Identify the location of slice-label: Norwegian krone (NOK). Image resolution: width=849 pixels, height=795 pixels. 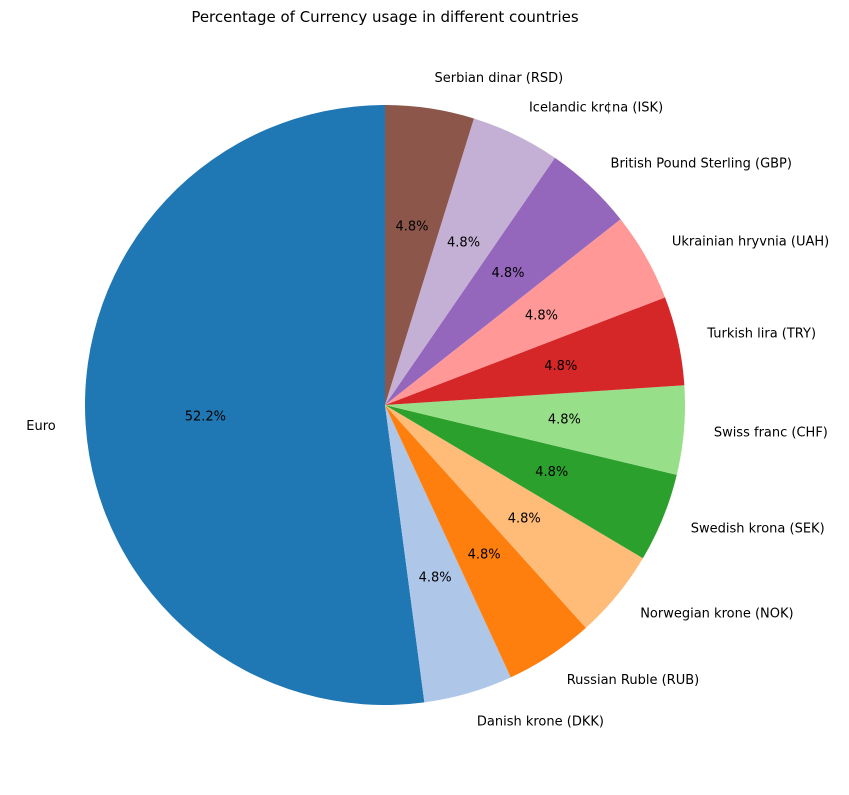
(716, 614).